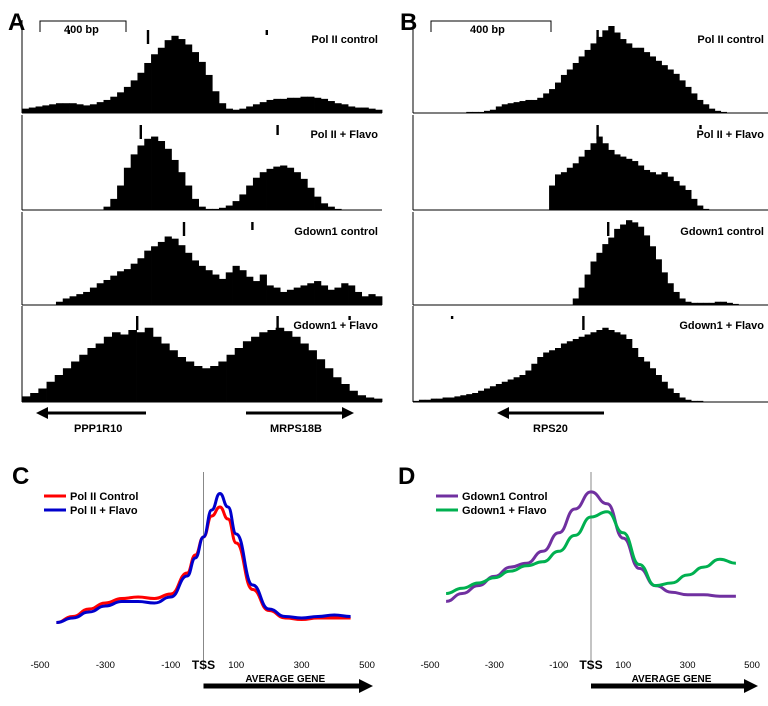 The height and width of the screenshot is (706, 768). I want to click on track-b-4: Gdown1 + Flavo, so click(590, 354).